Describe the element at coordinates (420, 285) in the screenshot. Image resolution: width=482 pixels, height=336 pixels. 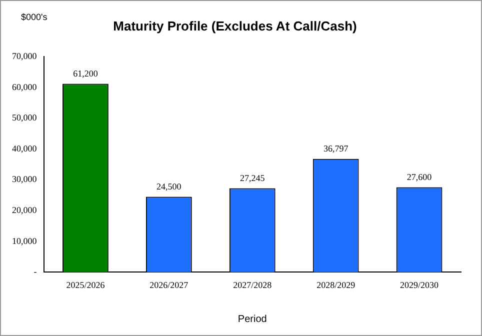
I see `x-tick-label: 2029/2030` at that location.